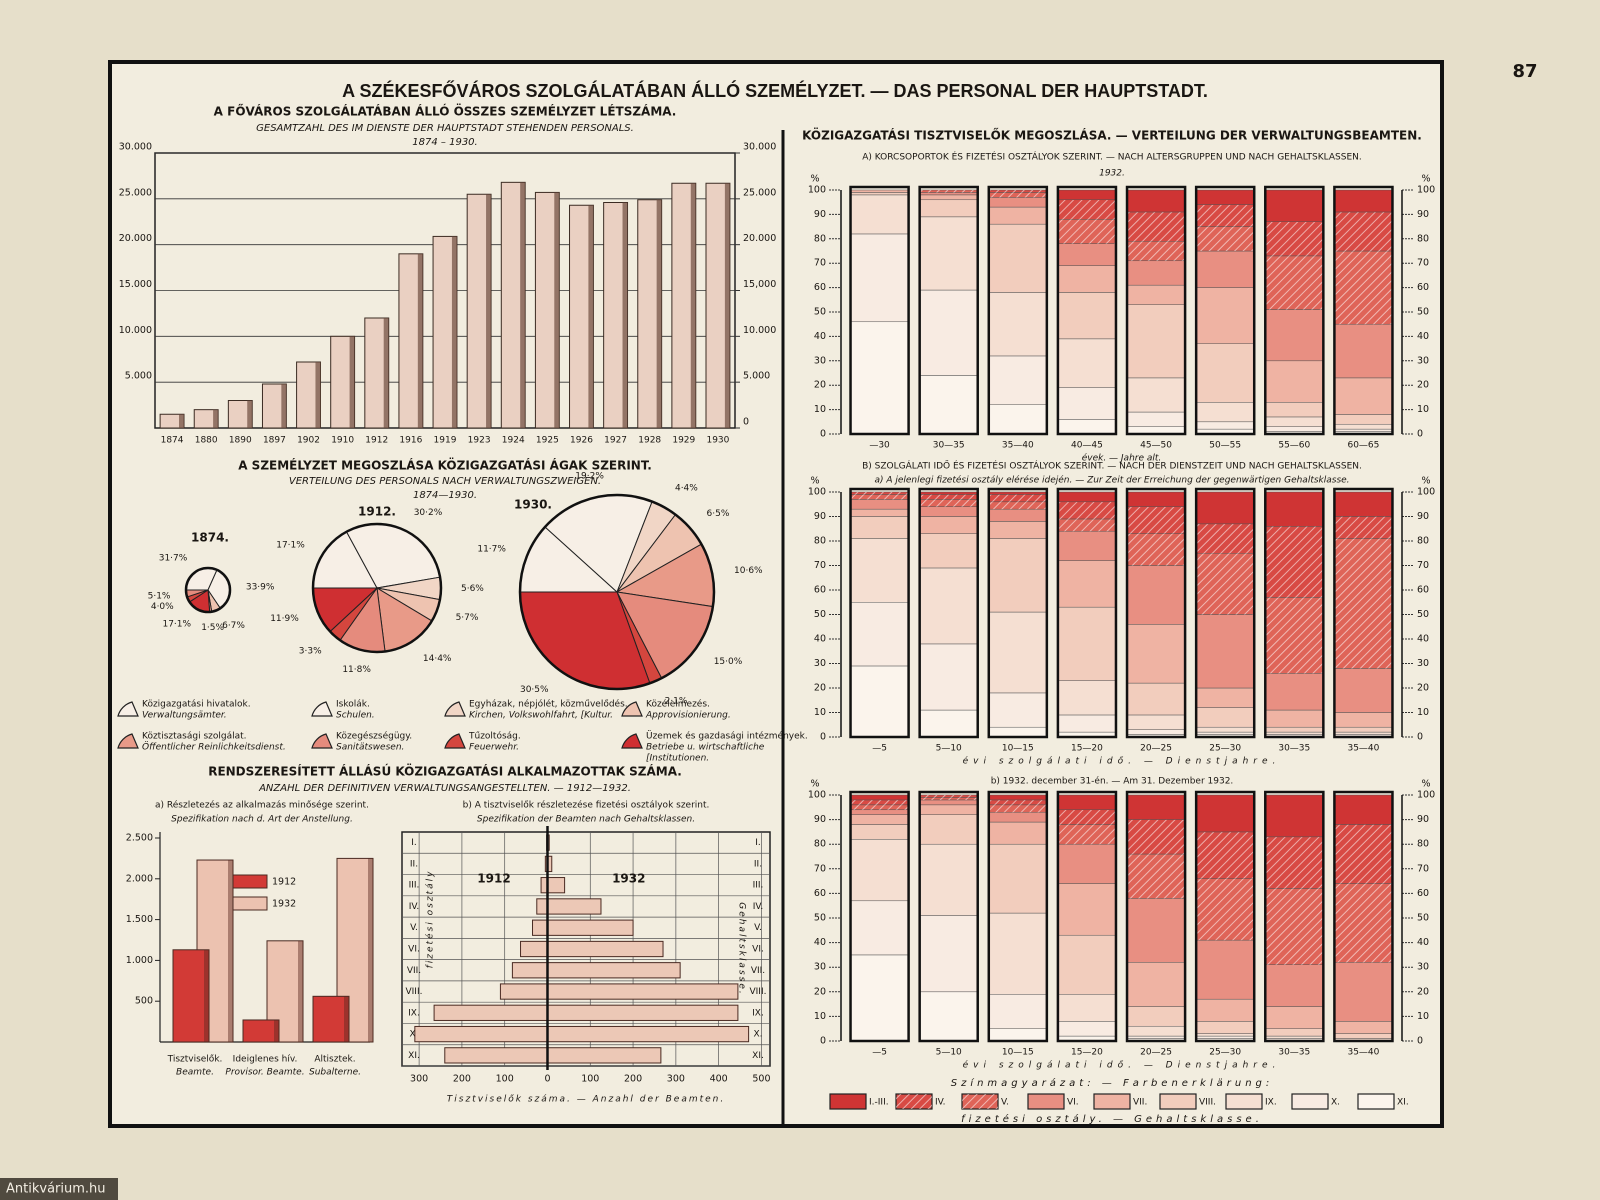 This screenshot has height=1200, width=1600. Describe the element at coordinates (688, 716) in the screenshot. I see `legend-label: Approvisionierung.` at that location.